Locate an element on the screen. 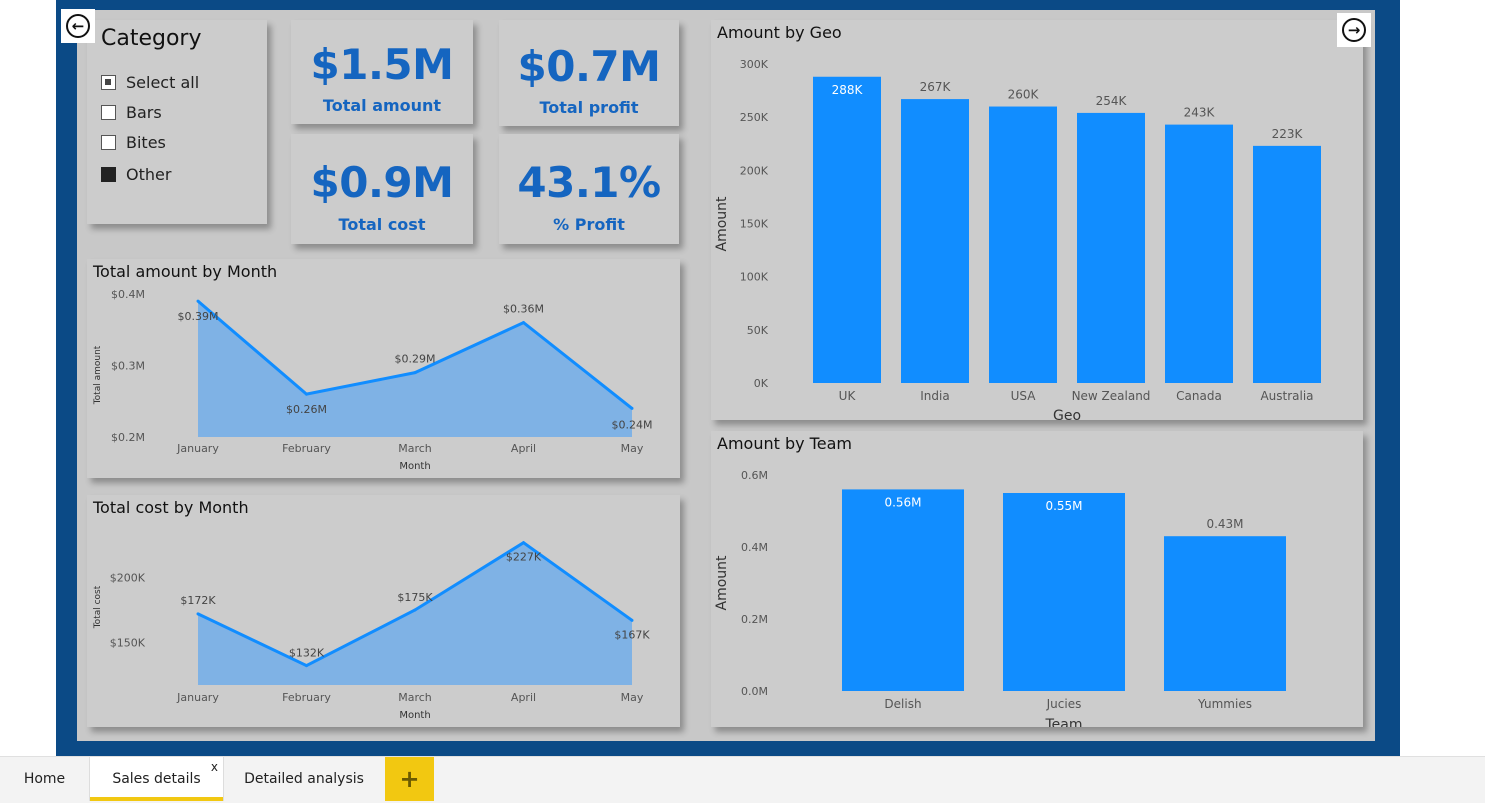  kpi-value: $0.9M is located at coordinates (382, 182).